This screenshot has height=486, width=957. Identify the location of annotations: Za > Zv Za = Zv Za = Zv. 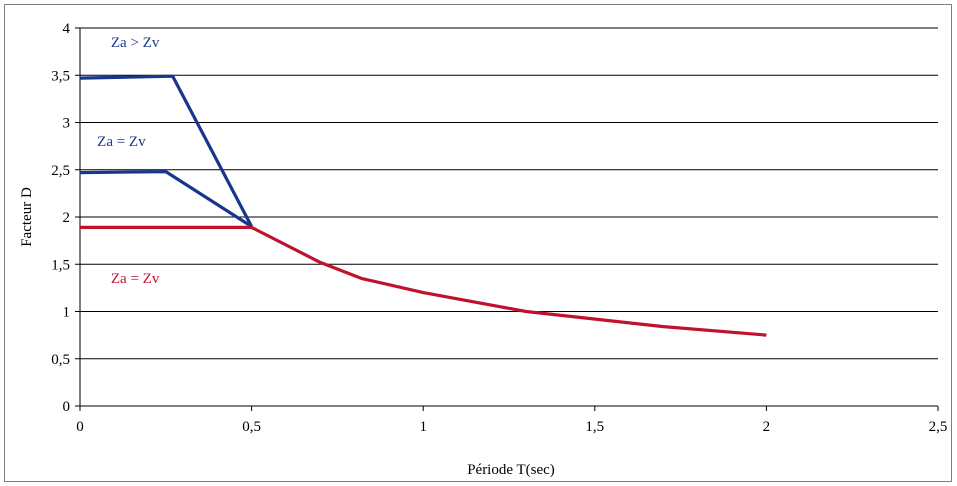
(128, 161).